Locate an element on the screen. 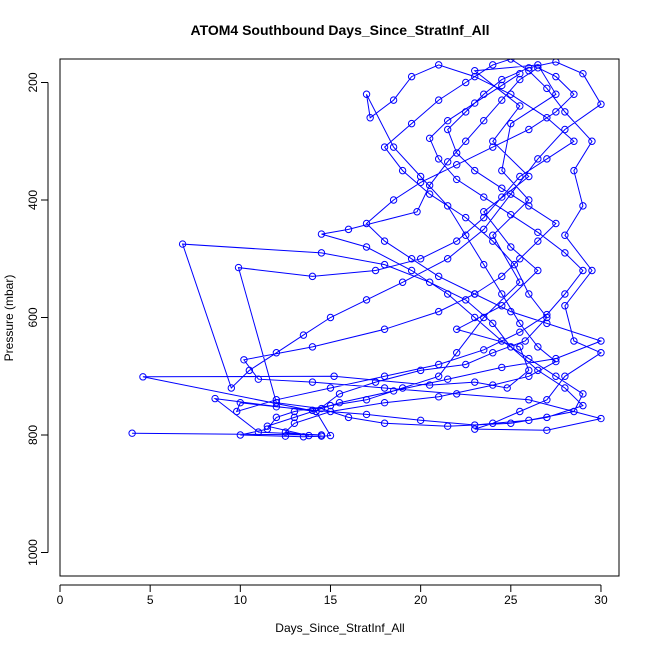 This screenshot has width=650, height=650. y-tick-label: 1000 is located at coordinates (33, 552).